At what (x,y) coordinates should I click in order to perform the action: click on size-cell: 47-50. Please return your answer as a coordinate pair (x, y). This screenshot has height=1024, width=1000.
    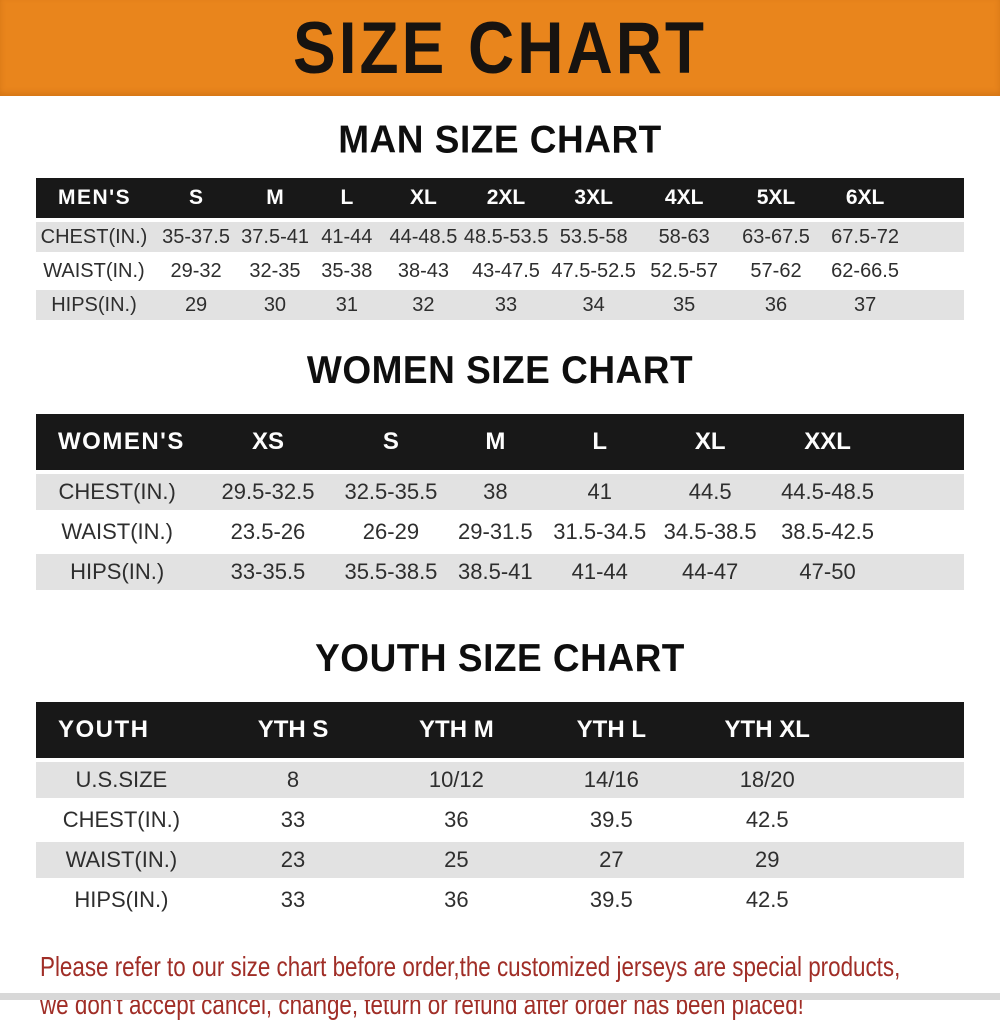
    Looking at the image, I should click on (827, 572).